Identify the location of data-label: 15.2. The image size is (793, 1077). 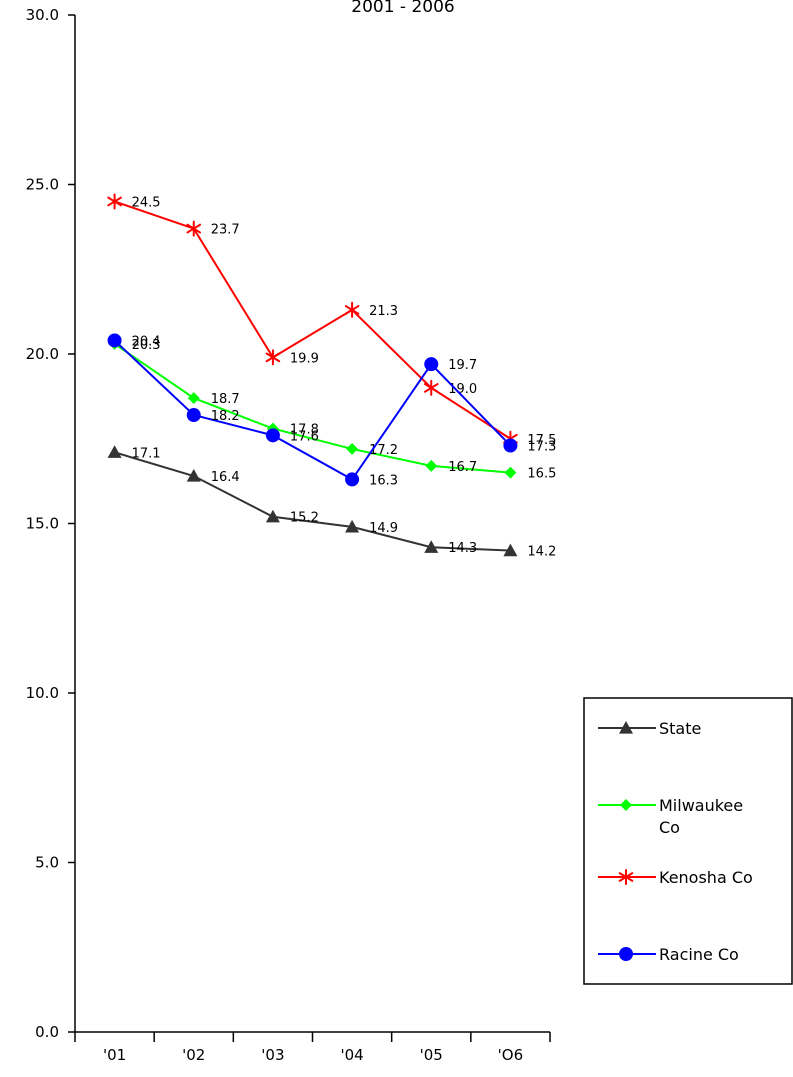
(304, 518).